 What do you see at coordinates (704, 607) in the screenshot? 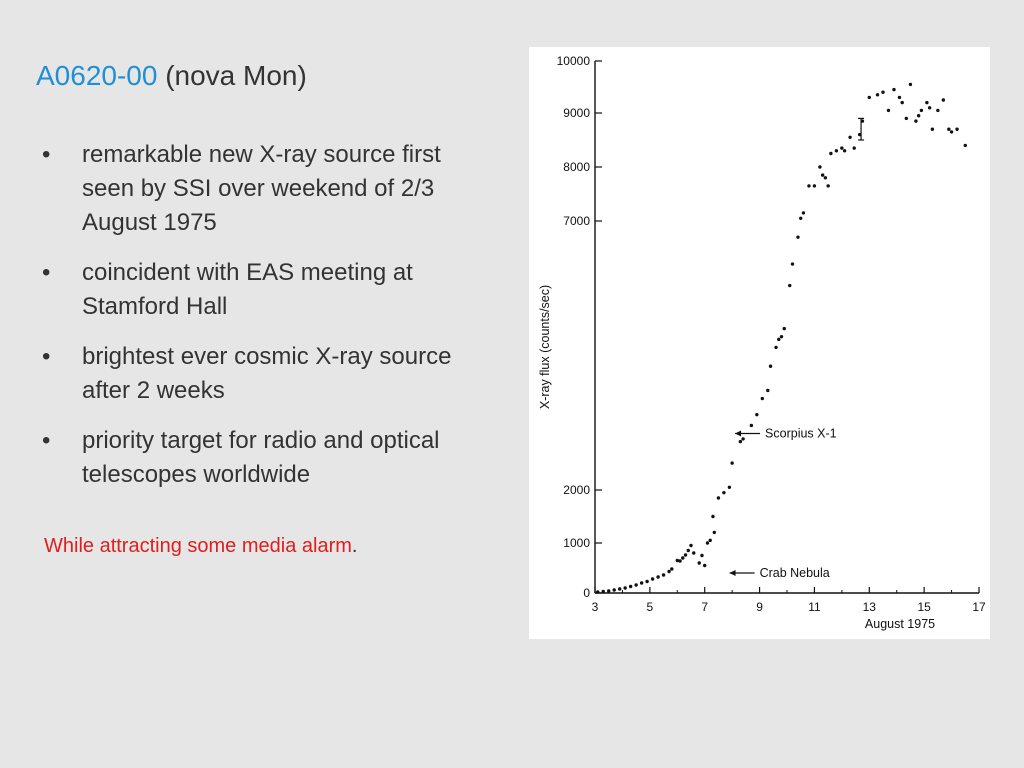
I see `x-tick-label: 7` at bounding box center [704, 607].